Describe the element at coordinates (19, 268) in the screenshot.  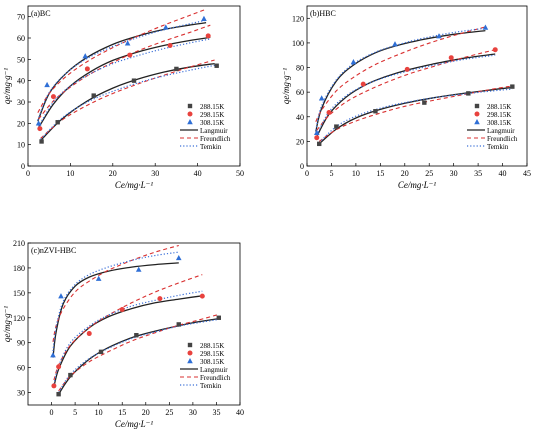
I see `y-tick-label: 180` at that location.